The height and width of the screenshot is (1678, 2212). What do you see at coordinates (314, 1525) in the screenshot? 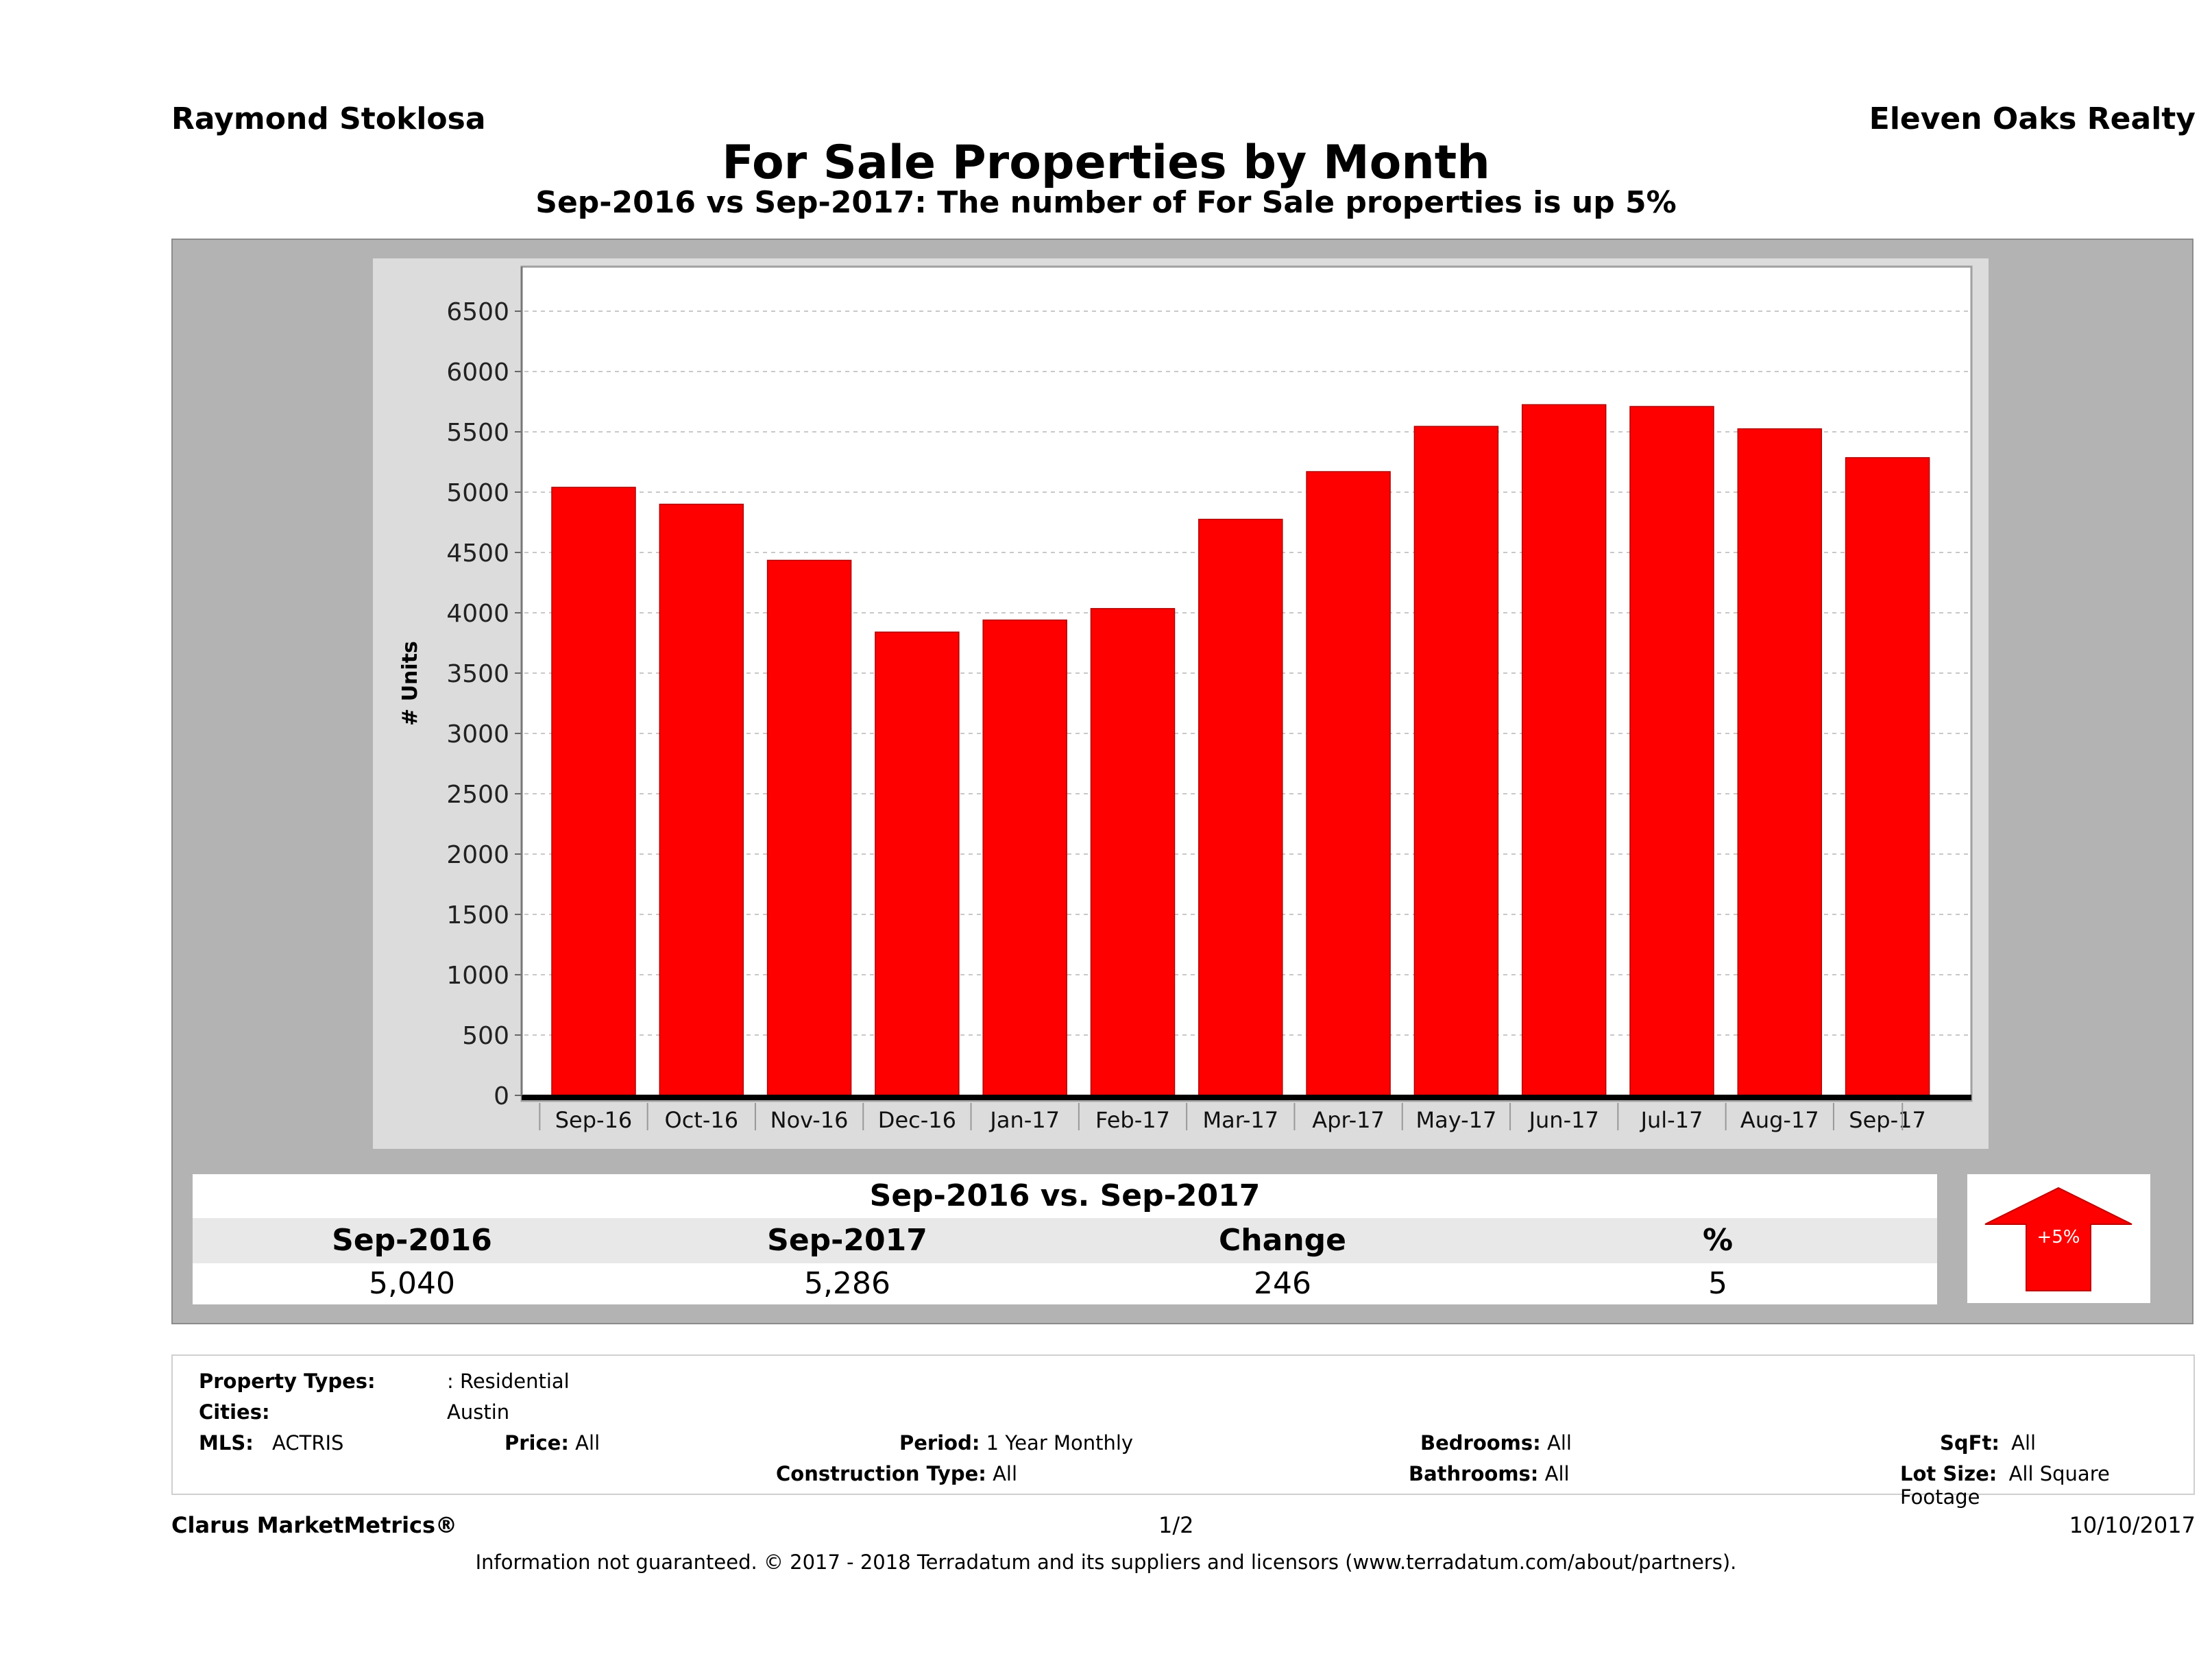
I see `footer-brand: Clarus MarketMetrics®` at bounding box center [314, 1525].